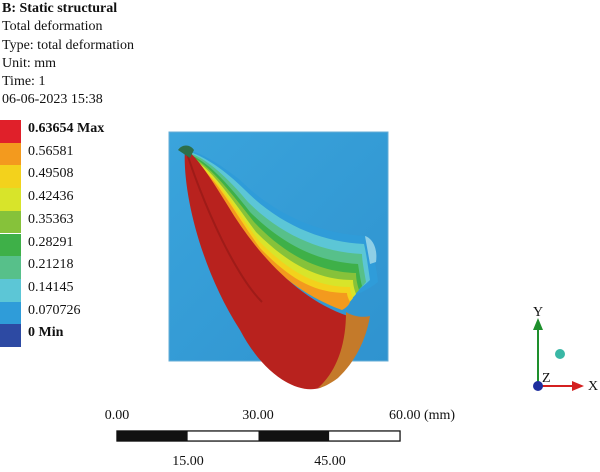 Image resolution: width=600 pixels, height=472 pixels. What do you see at coordinates (330, 461) in the screenshot?
I see `scale-label-45: 45.00` at bounding box center [330, 461].